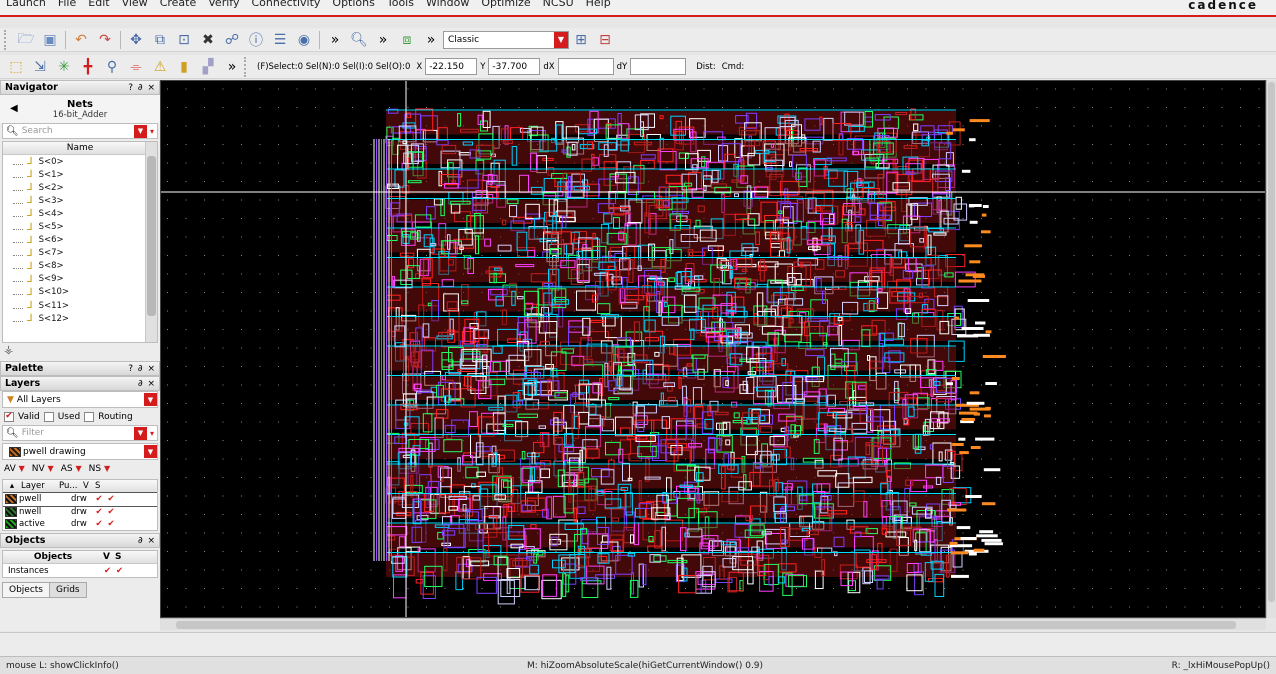 This screenshot has width=1276, height=674. What do you see at coordinates (451, 66) in the screenshot?
I see `x-coordinate-field: -22.150` at bounding box center [451, 66].